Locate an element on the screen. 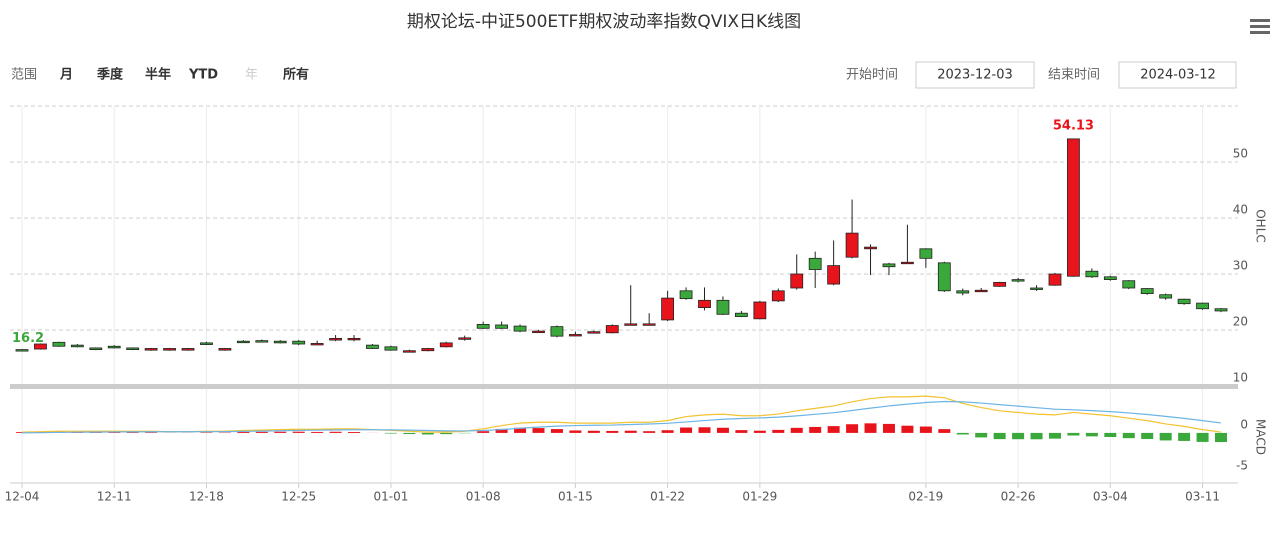  y-tick-label: 10 is located at coordinates (1240, 378).